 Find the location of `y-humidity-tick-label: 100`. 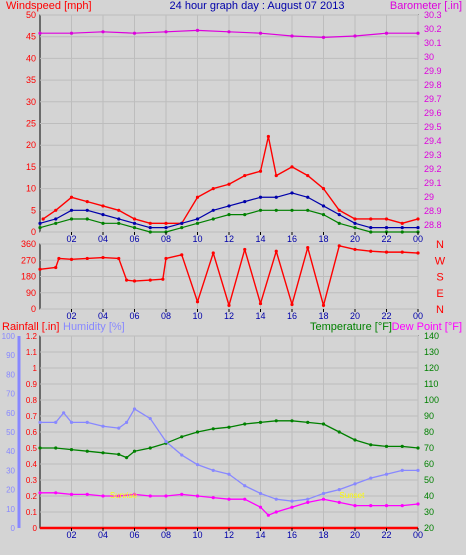

y-humidity-tick-label: 100 is located at coordinates (9, 336).